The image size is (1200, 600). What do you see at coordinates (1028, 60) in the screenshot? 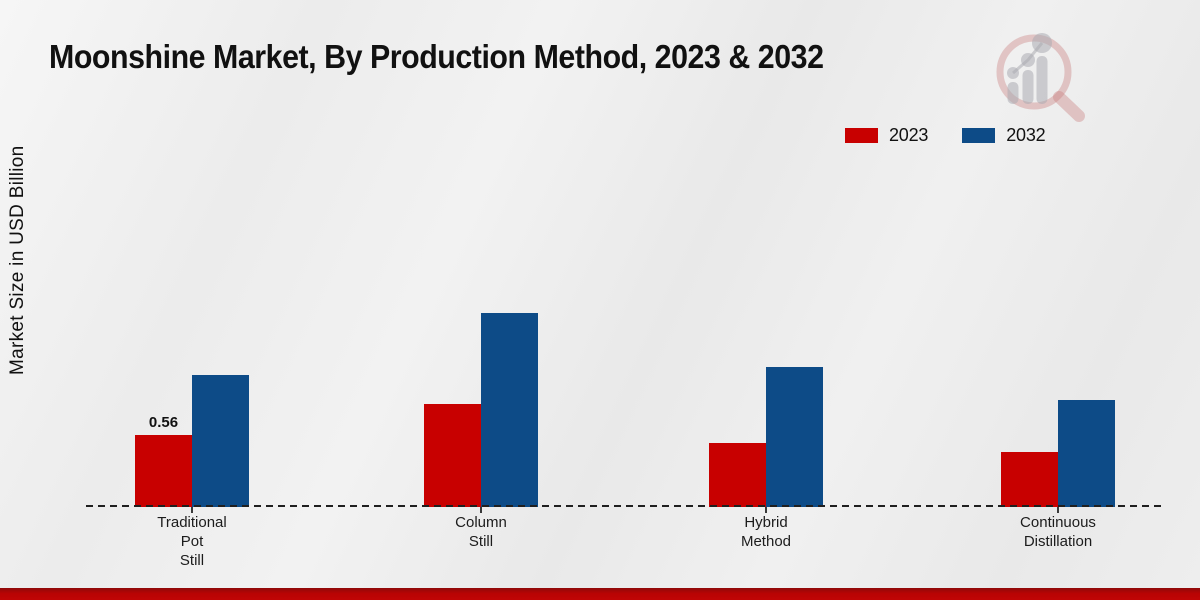
I see `logo-node-medium-icon` at bounding box center [1028, 60].